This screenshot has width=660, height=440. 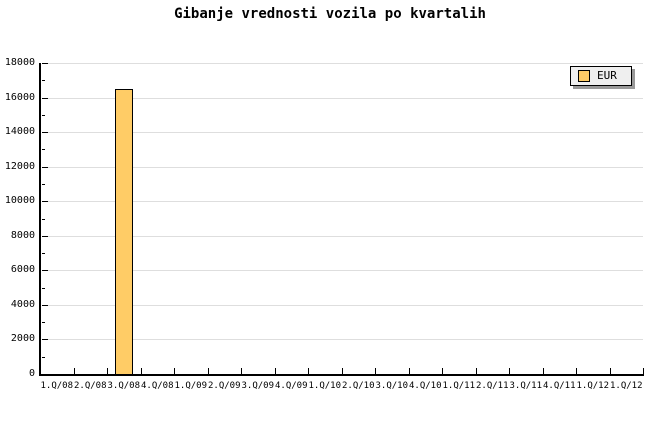 I want to click on x-tick-label: 1.Q/08, so click(x=56, y=386).